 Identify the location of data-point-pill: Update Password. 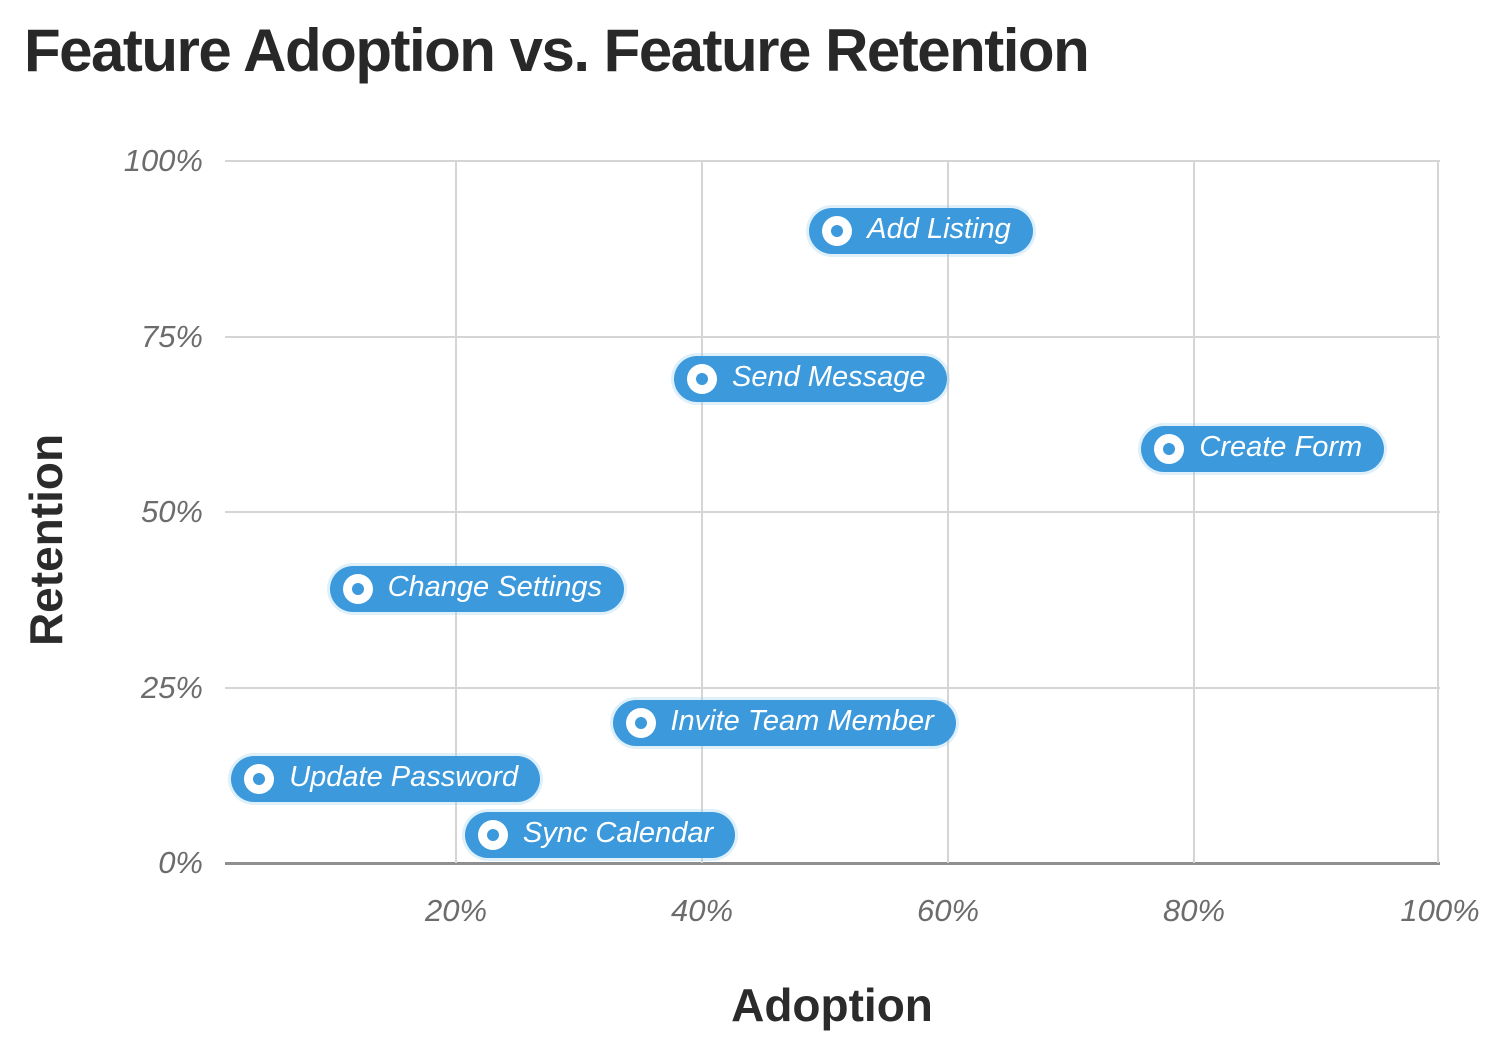
(386, 778).